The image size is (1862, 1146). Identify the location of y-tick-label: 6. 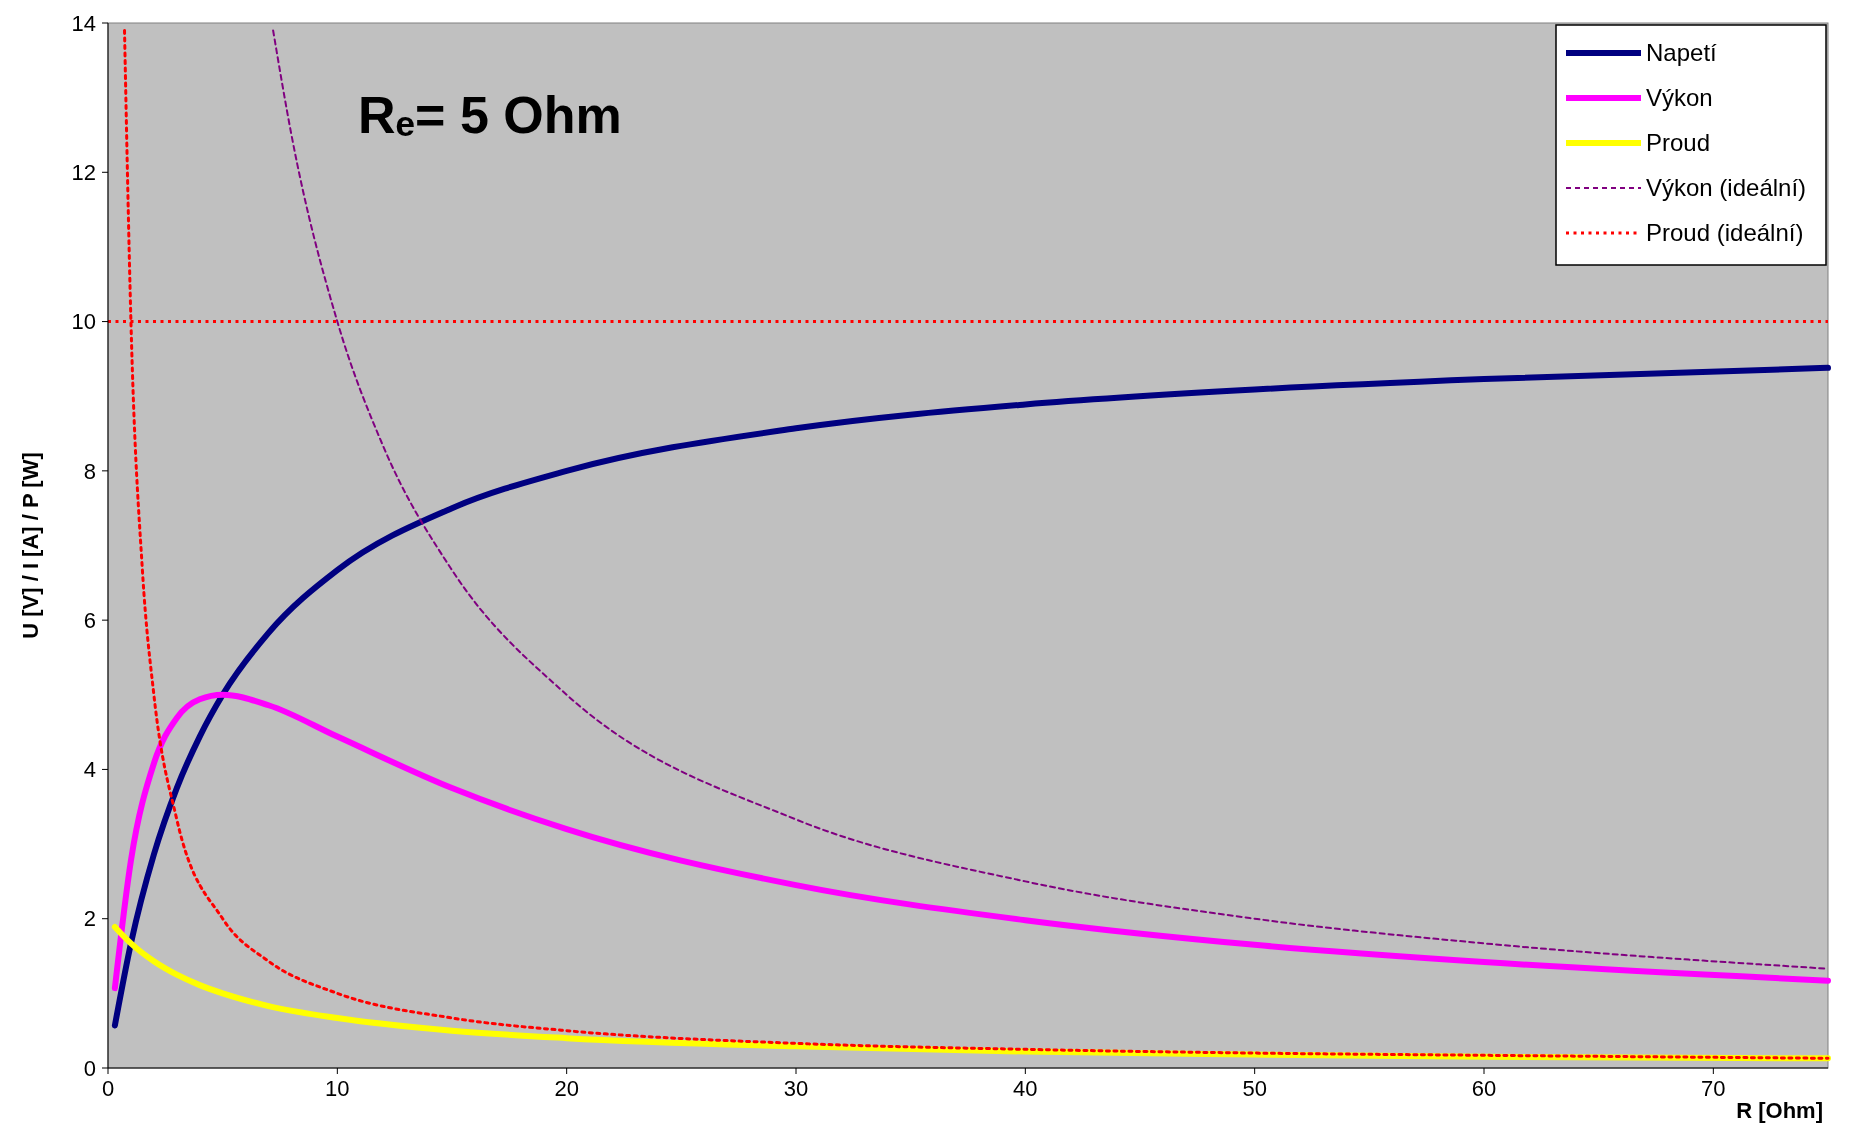
(89, 620).